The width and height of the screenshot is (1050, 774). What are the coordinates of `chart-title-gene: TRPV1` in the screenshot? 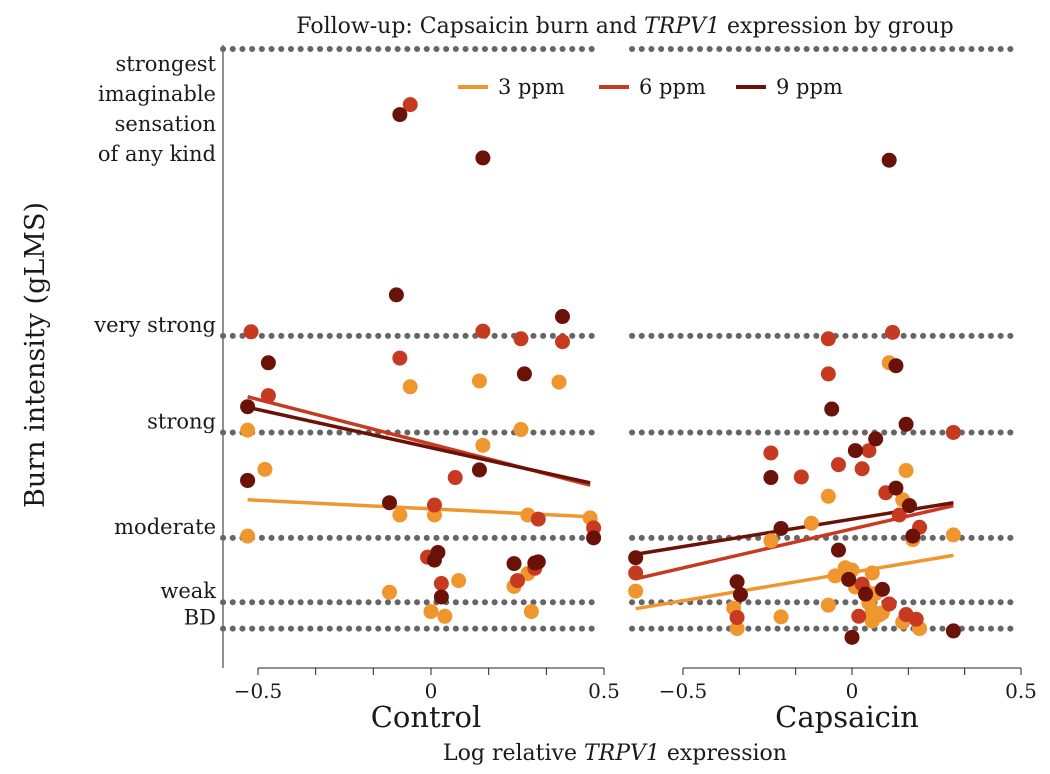 It's located at (682, 26).